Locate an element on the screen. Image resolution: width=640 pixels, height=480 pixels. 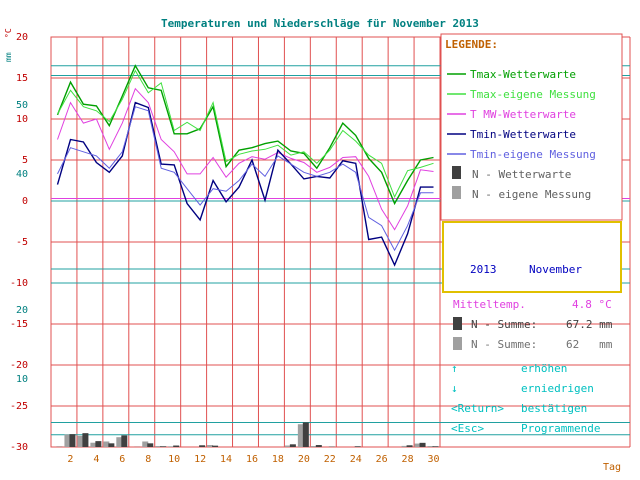
x-tick-label: 16 is located at coordinates (252, 459).